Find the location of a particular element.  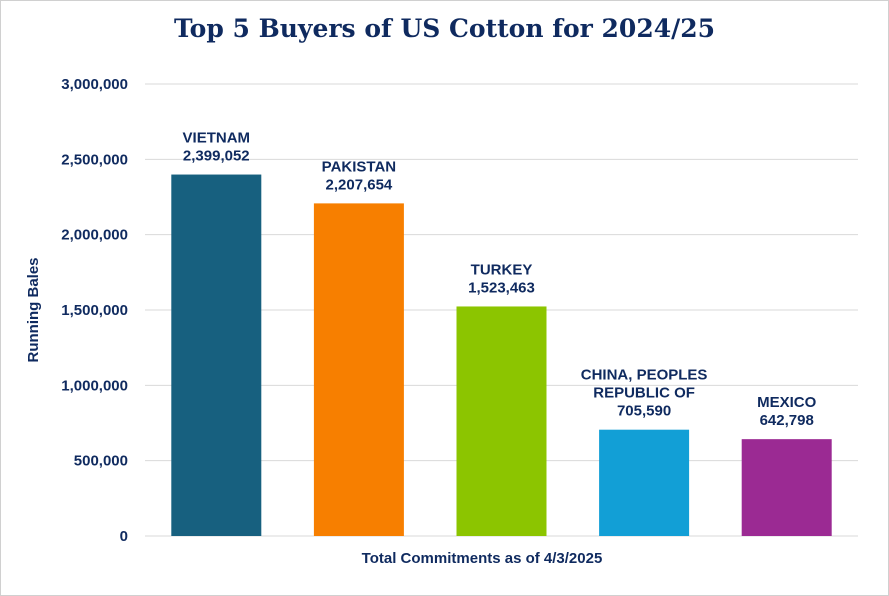

y-tick-label: 1,500,000 is located at coordinates (94, 310).